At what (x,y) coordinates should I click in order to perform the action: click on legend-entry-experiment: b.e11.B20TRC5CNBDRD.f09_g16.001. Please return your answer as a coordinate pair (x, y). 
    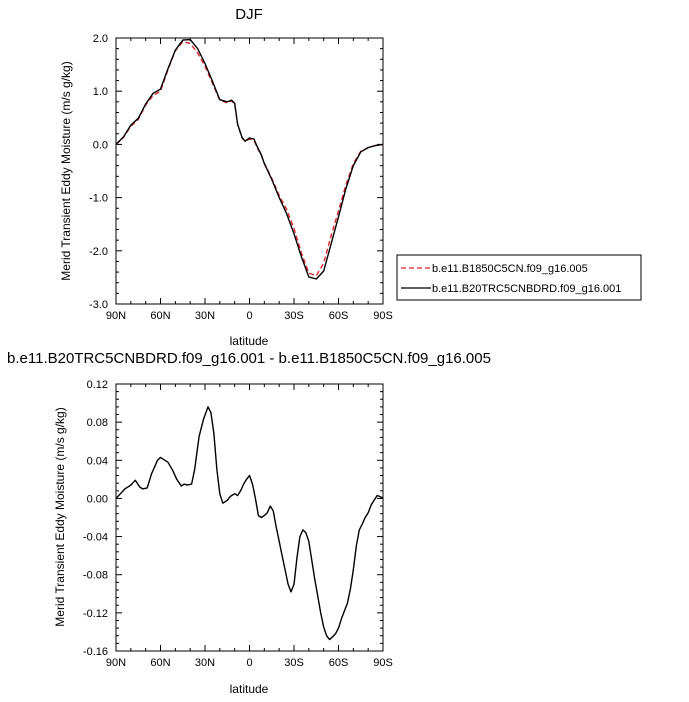
    Looking at the image, I should click on (526, 289).